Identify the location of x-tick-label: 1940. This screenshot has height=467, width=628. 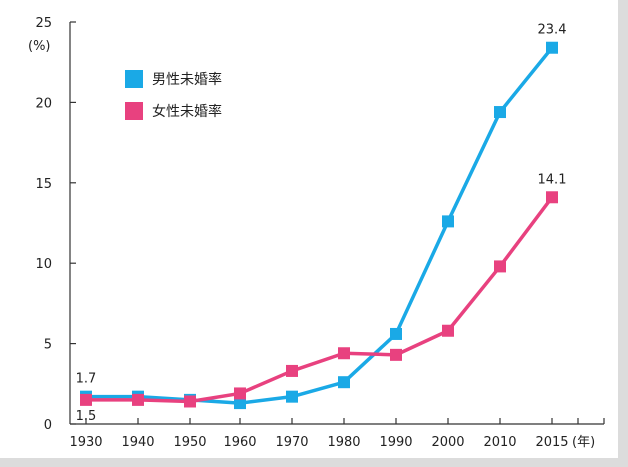
(137, 442).